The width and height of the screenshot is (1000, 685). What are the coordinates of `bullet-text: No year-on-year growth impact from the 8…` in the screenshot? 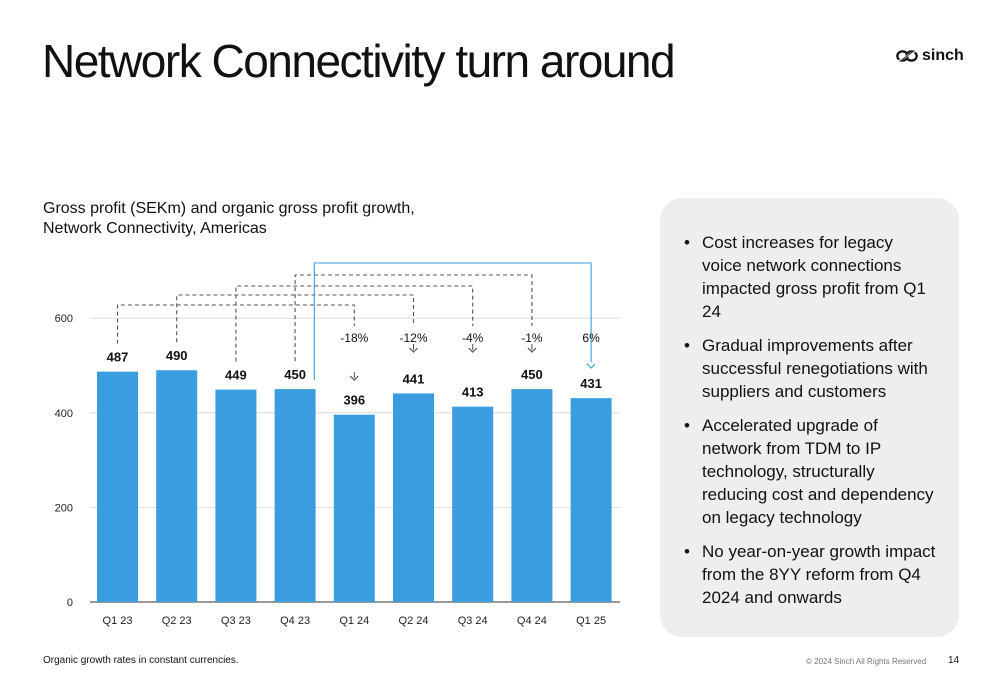 It's located at (819, 574).